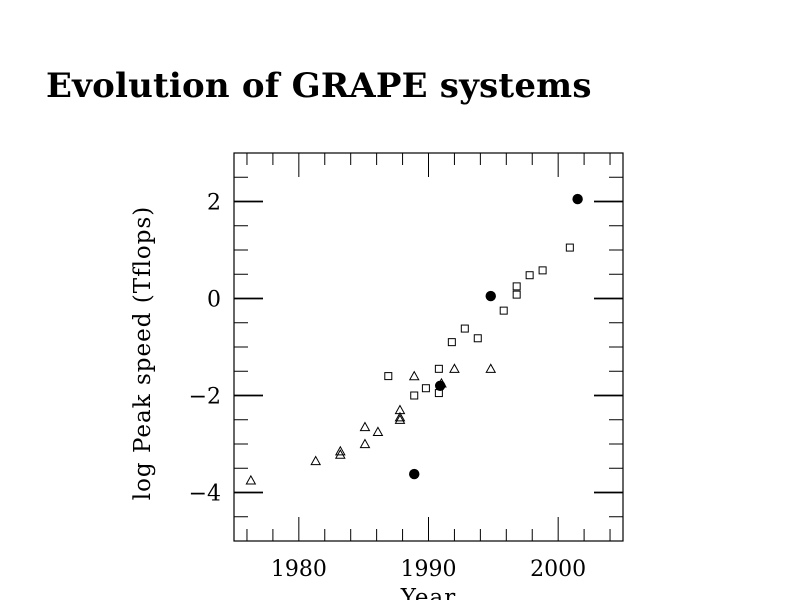 This screenshot has width=800, height=600. I want to click on x-tick-label: 1990, so click(429, 569).